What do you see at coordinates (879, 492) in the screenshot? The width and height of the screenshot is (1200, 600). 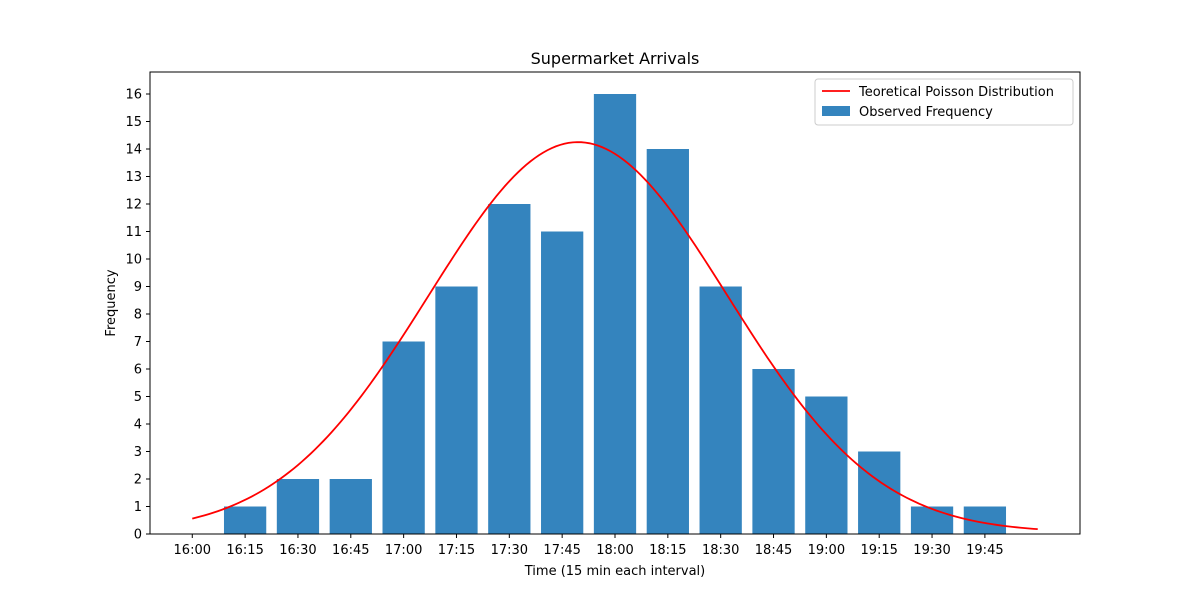 I see `bar-19:15` at bounding box center [879, 492].